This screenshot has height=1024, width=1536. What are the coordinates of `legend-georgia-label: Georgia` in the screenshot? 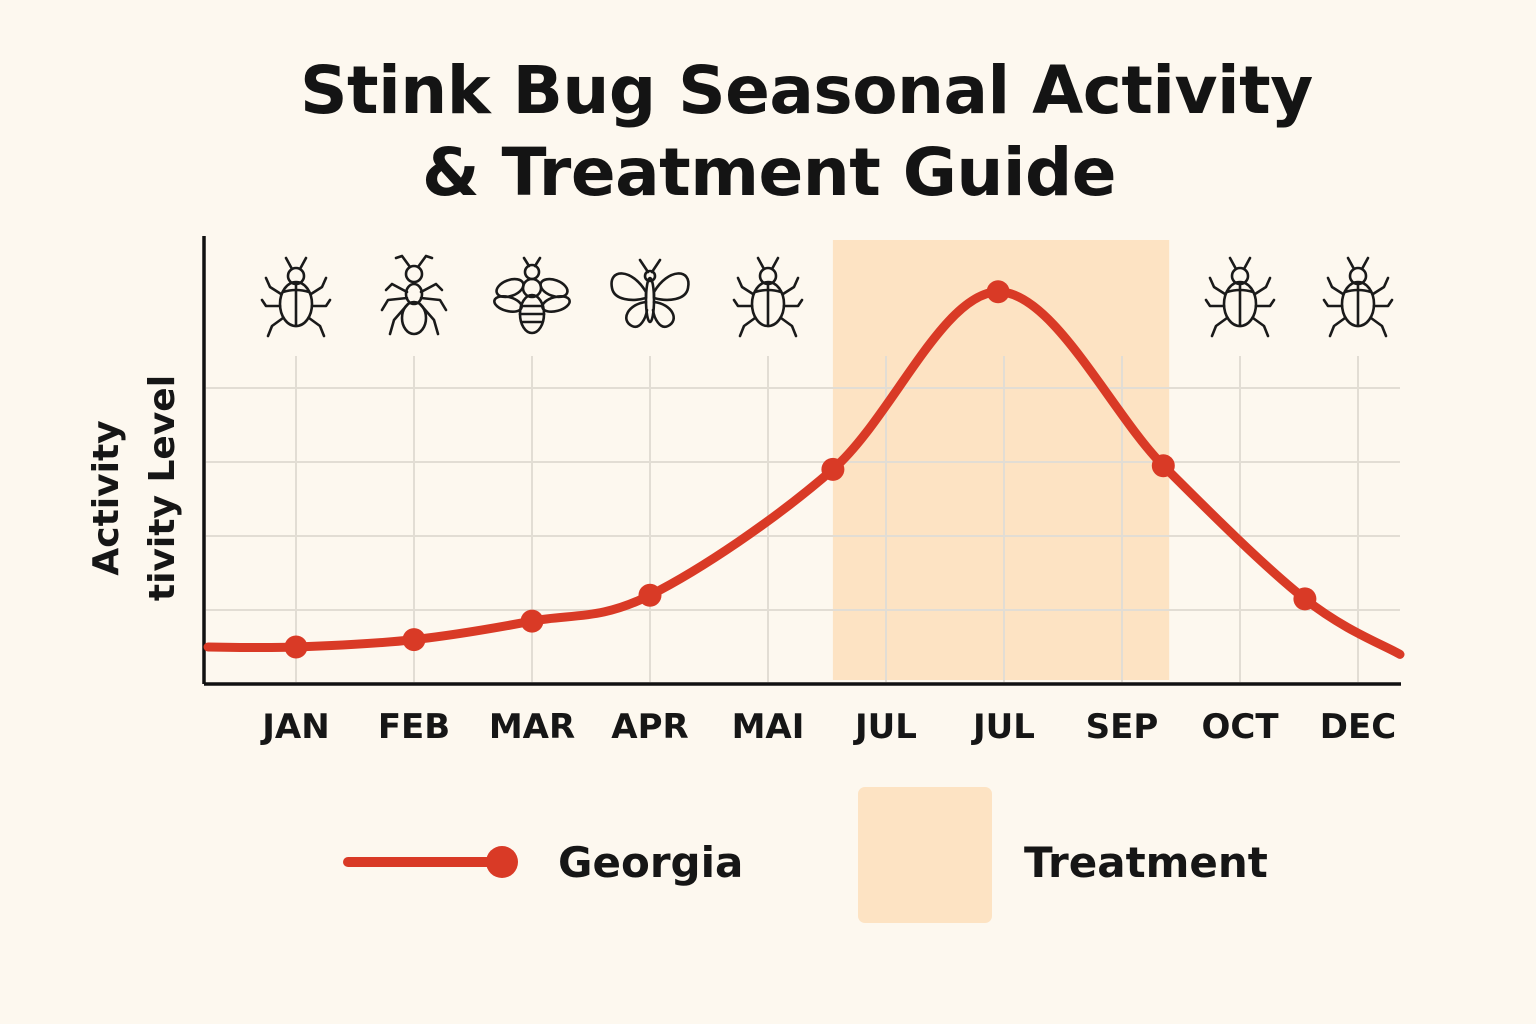 It's located at (650, 862).